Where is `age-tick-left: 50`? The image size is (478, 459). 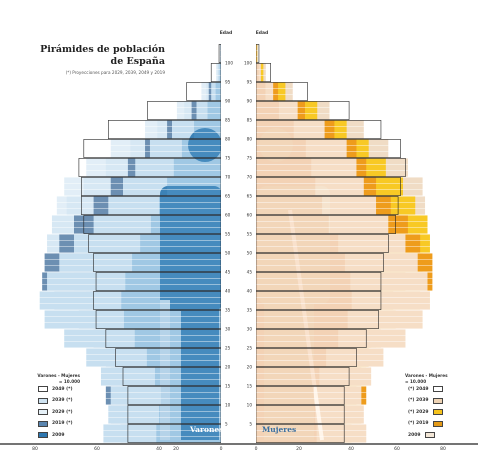 age-tick-left: 50 is located at coordinates (228, 253).